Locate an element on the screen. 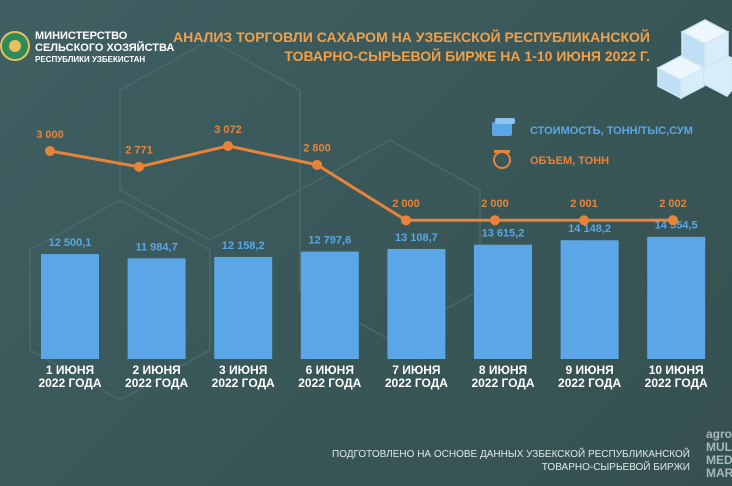 The image size is (732, 486). bar-label: 12 158,2 is located at coordinates (243, 246).